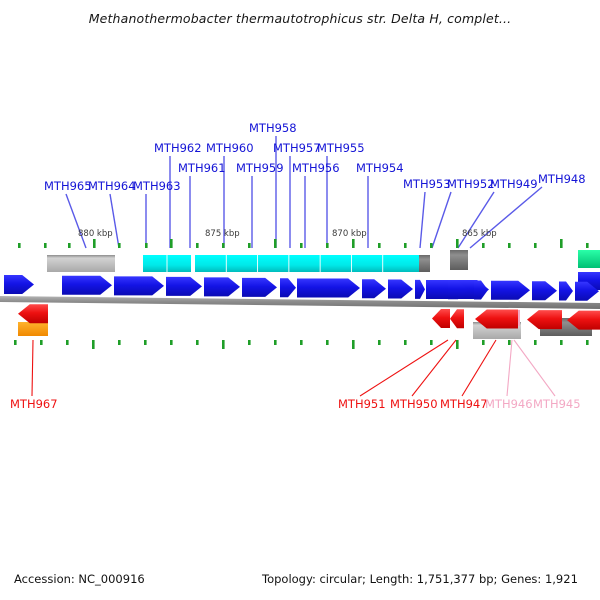  What do you see at coordinates (427, 184) in the screenshot?
I see `gene-label-MTH953: MTH953` at bounding box center [427, 184].